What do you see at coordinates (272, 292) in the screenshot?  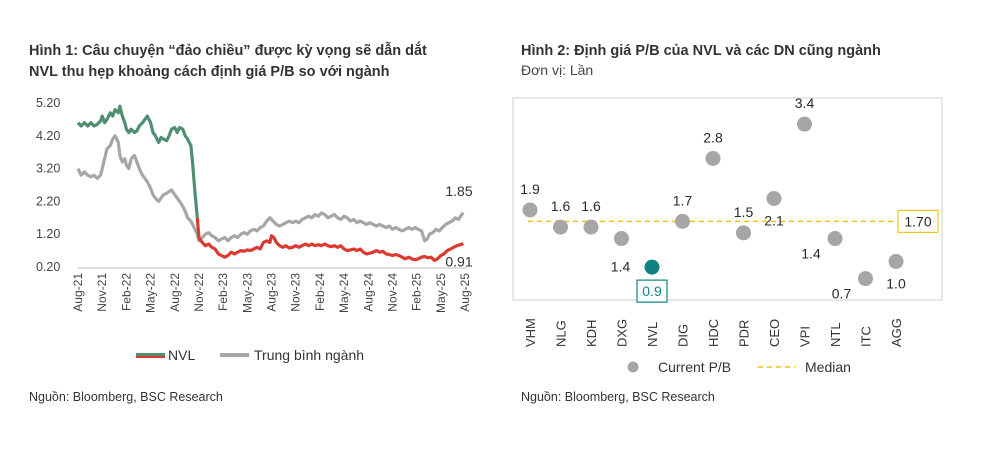 I see `x-tick-label: Aug-23` at bounding box center [272, 292].